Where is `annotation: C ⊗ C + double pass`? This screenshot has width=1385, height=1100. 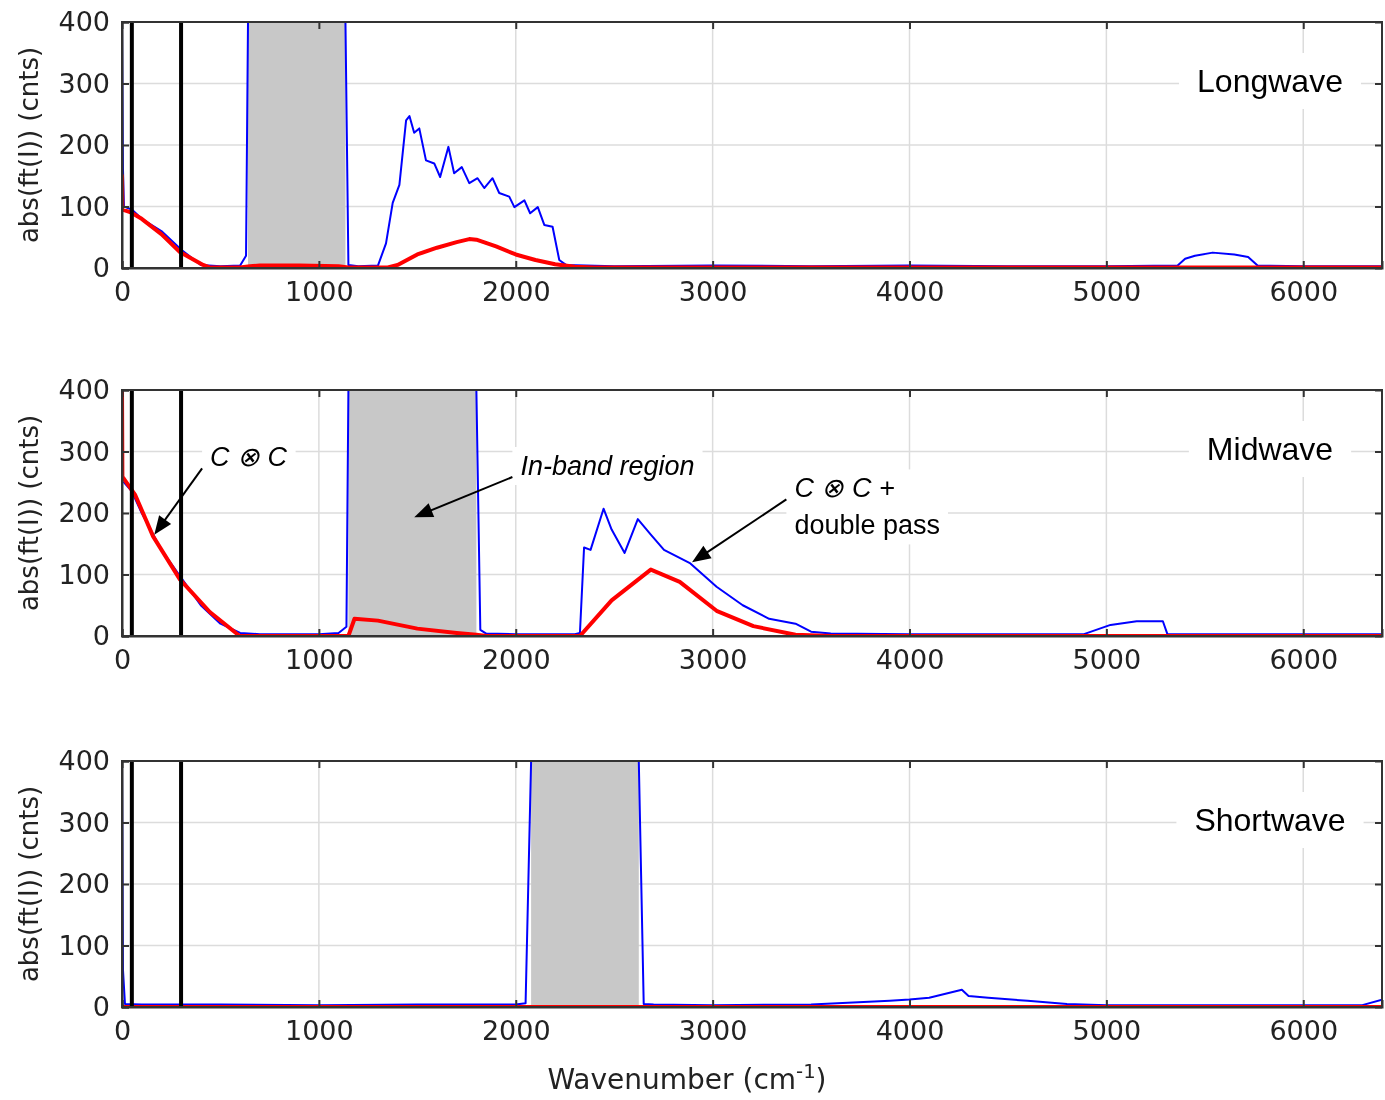 annotation: C ⊗ C + double pass is located at coordinates (867, 507).